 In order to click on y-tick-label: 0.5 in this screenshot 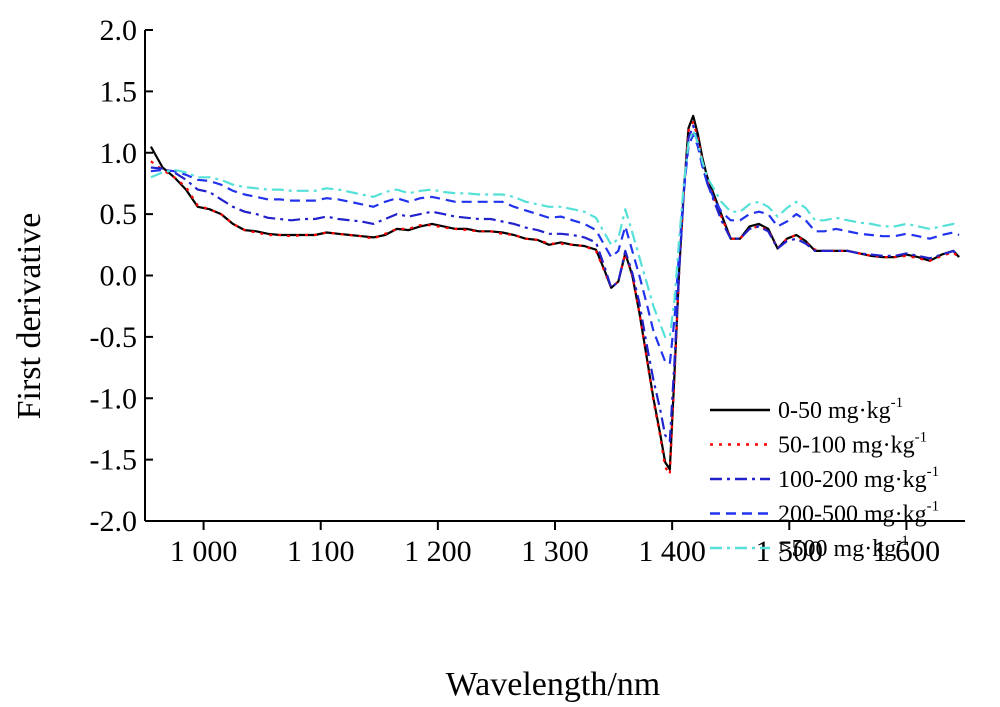, I will do `click(119, 214)`.